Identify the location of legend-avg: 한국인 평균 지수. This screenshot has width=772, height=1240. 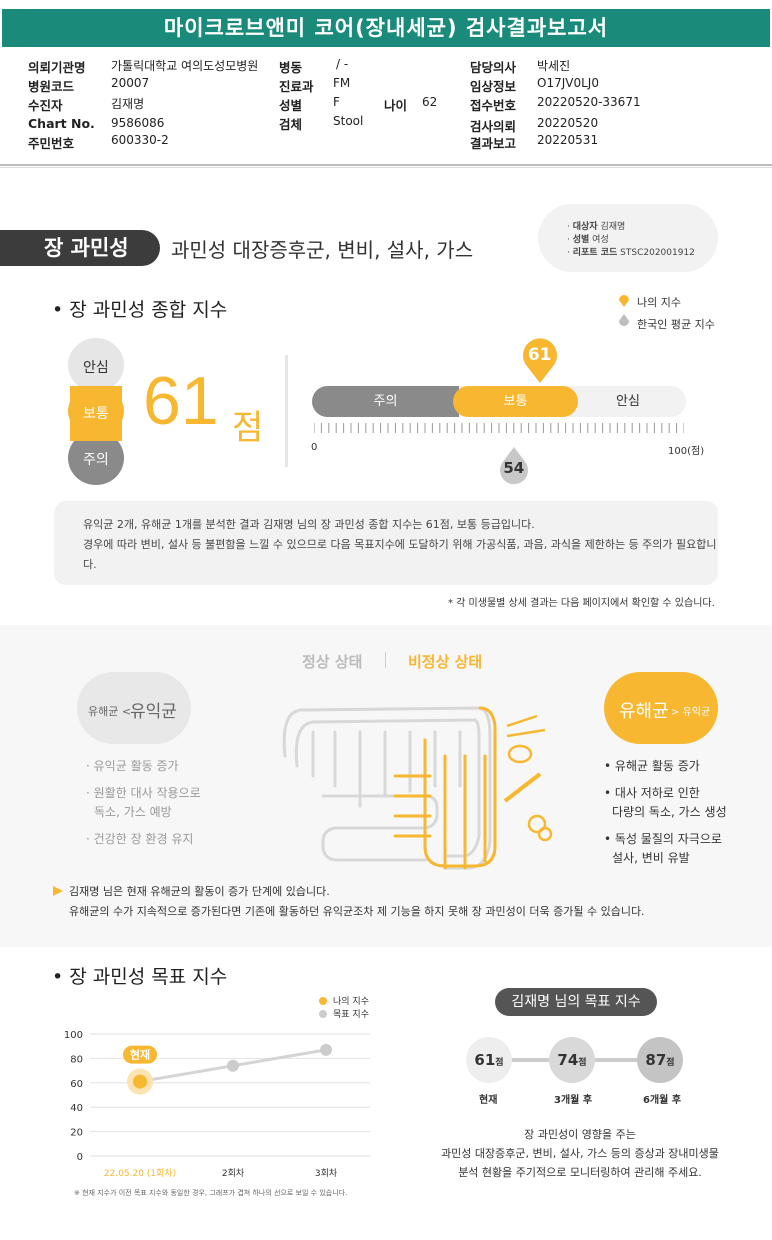
(676, 324).